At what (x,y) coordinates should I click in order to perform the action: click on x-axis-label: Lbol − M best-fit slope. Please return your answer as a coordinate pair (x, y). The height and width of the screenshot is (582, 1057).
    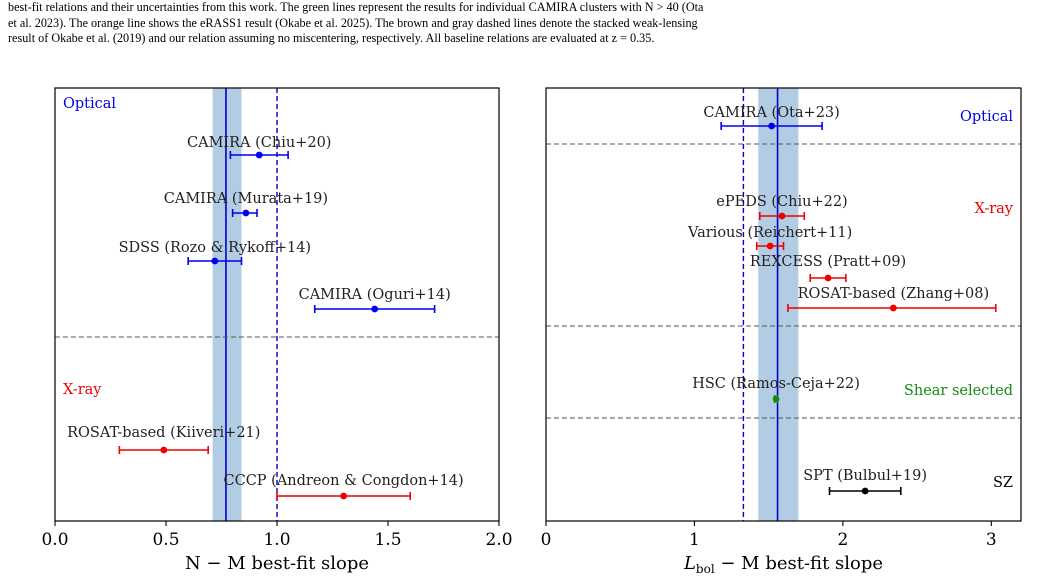
    Looking at the image, I should click on (783, 564).